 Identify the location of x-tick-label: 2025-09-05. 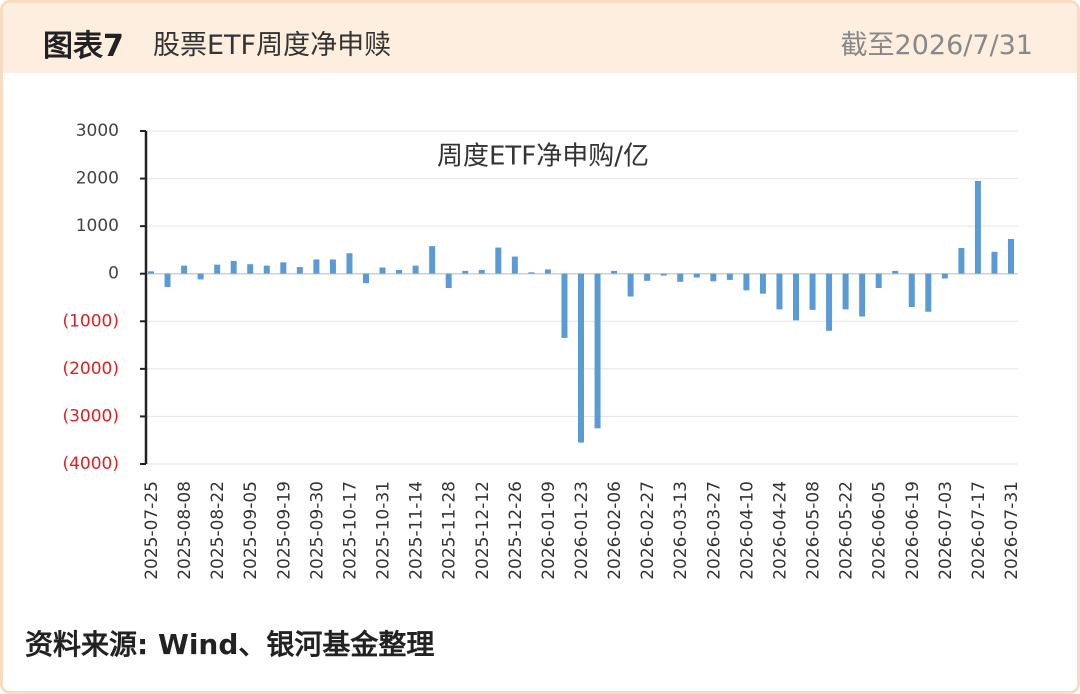
(251, 530).